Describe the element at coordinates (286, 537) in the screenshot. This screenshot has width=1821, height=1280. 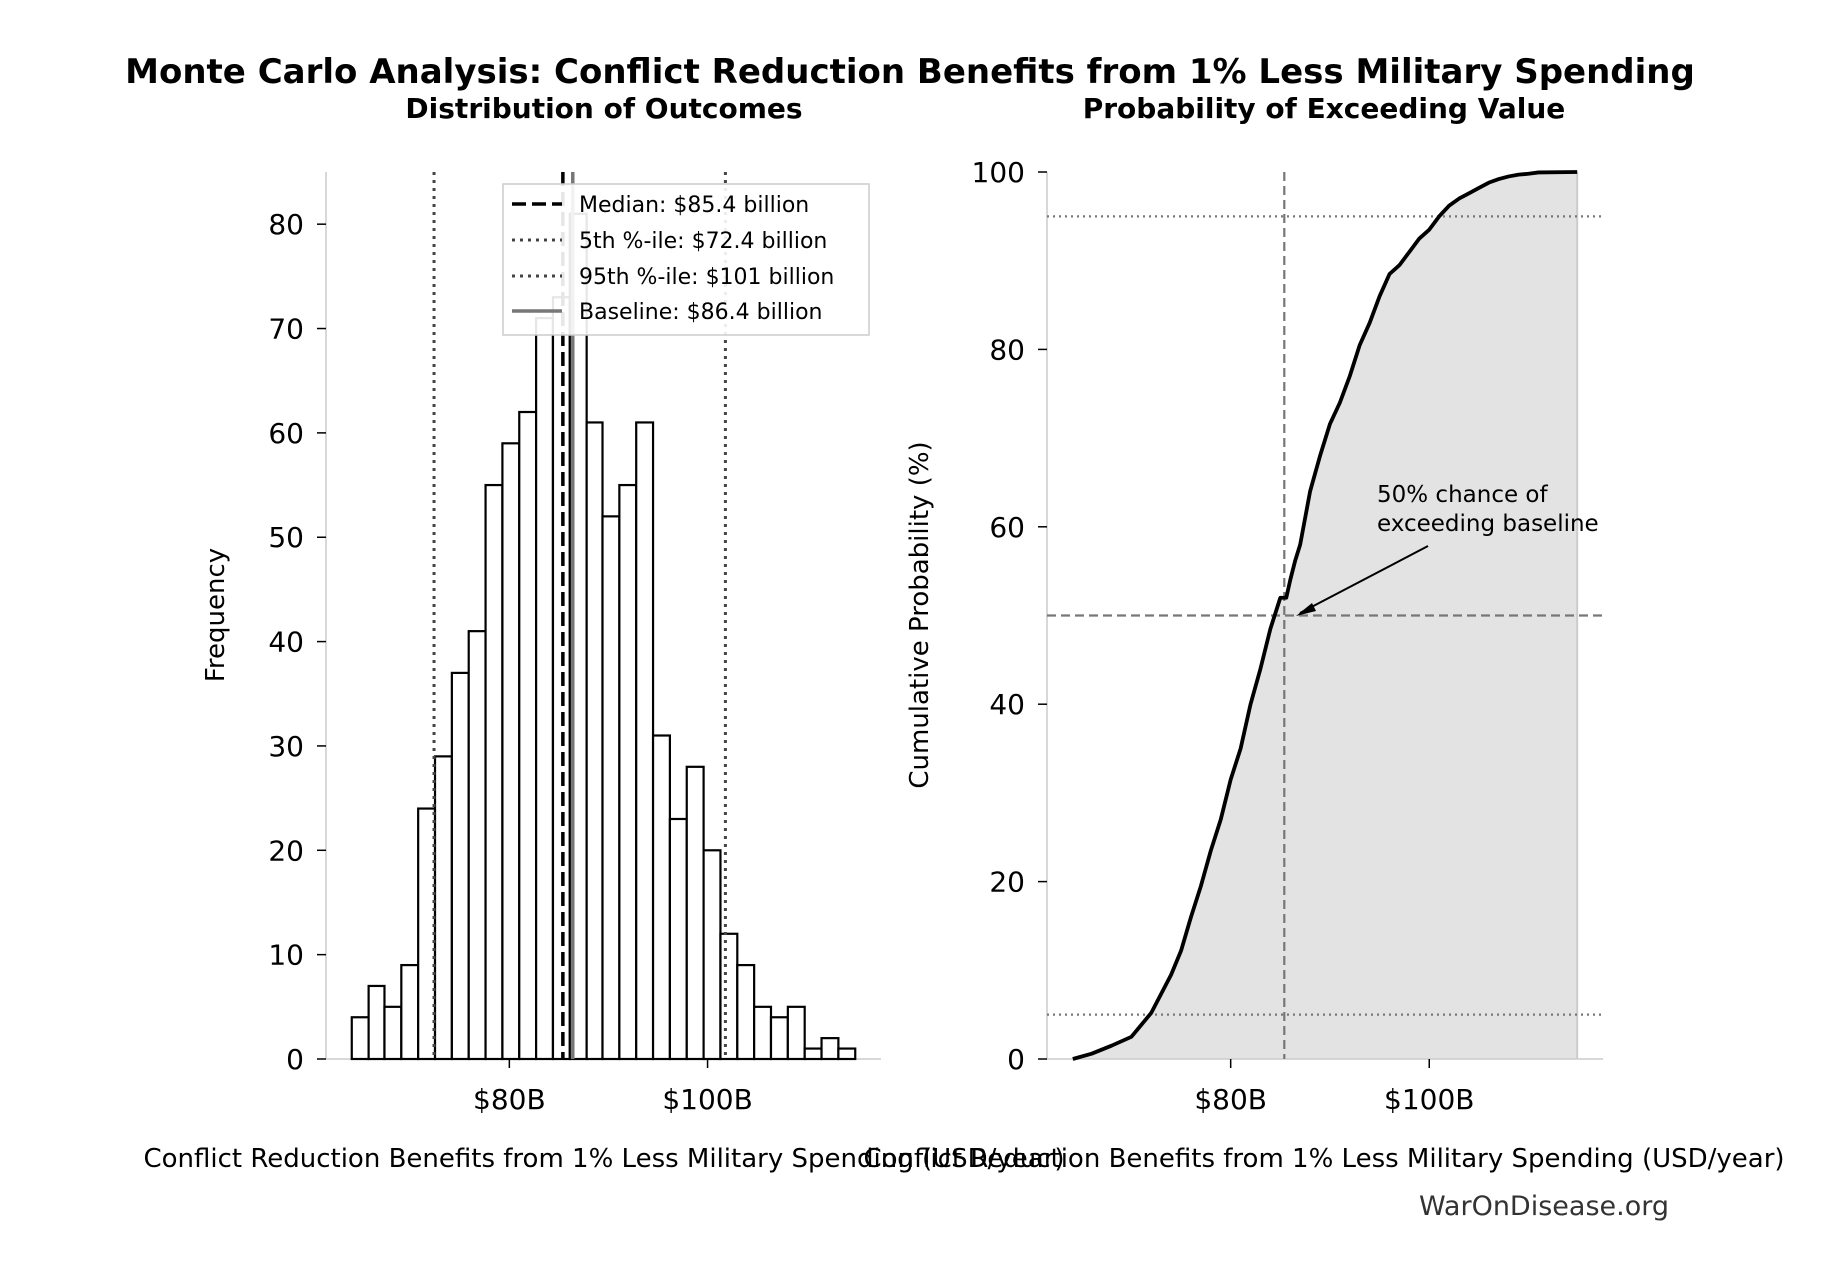
I see `y-tick-label: 50` at that location.